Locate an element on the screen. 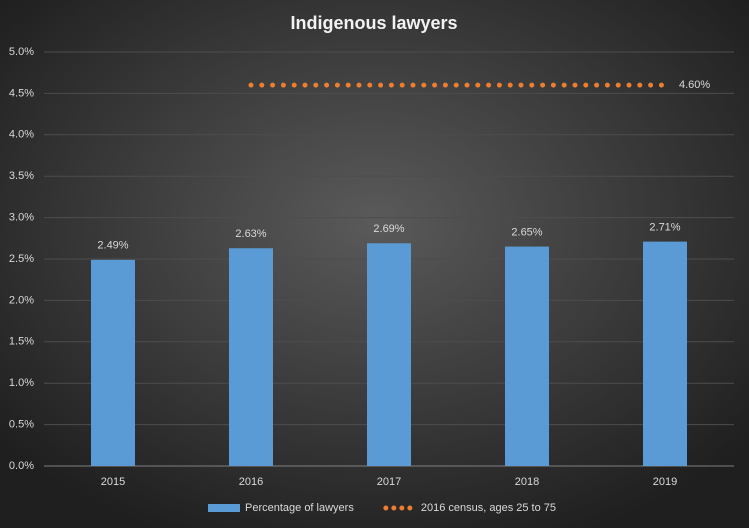  data-label: 2.69% is located at coordinates (388, 229).